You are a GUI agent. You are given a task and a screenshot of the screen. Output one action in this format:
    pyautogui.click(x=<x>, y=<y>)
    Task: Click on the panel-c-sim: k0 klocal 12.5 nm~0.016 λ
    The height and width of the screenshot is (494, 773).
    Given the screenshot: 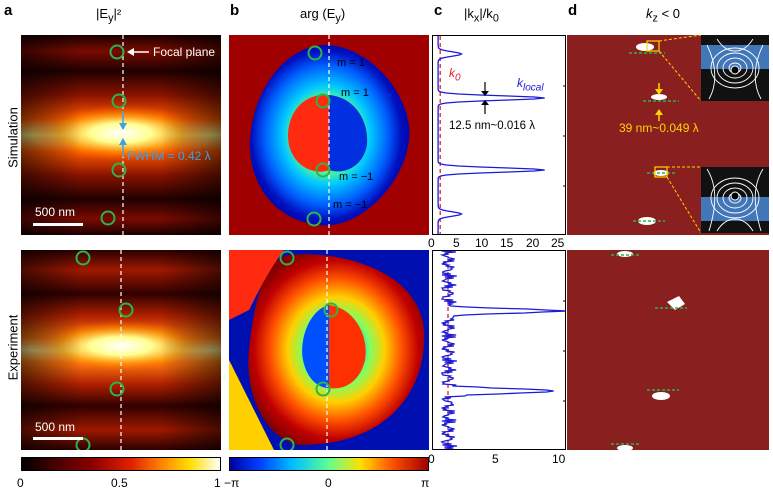 What is the action you would take?
    pyautogui.click(x=499, y=135)
    